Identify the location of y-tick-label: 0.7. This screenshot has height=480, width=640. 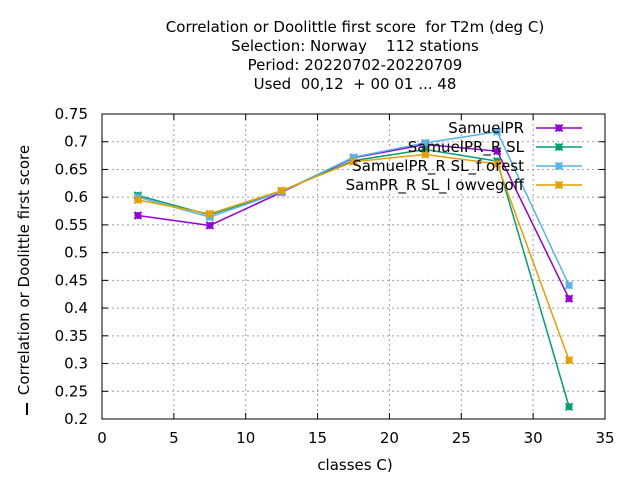
(76, 142).